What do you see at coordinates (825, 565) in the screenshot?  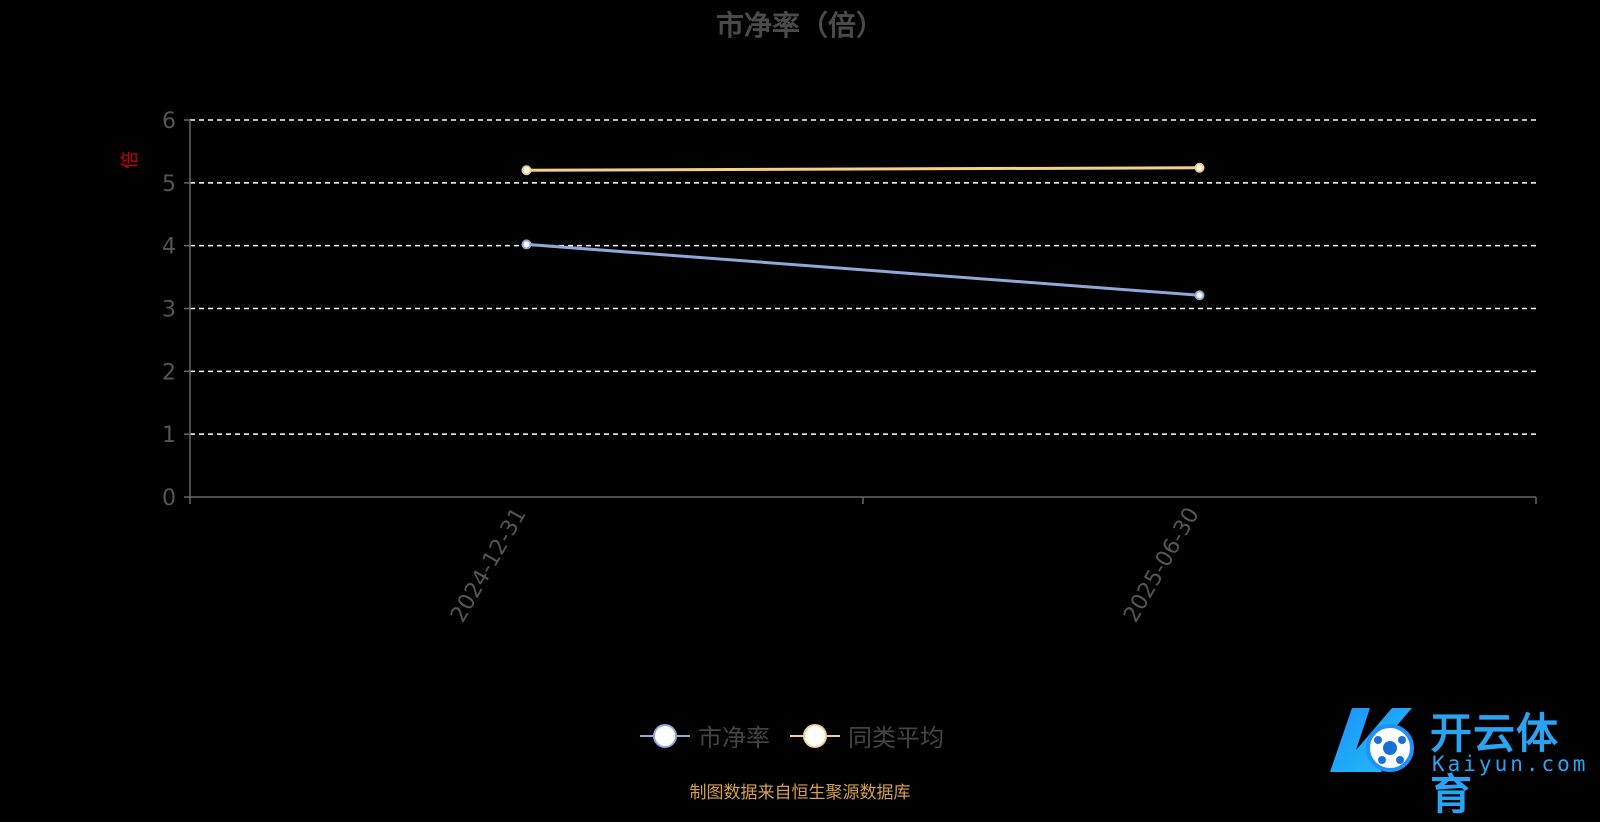 I see `x-tick-labels: 2024-12-31 2025-06-30` at bounding box center [825, 565].